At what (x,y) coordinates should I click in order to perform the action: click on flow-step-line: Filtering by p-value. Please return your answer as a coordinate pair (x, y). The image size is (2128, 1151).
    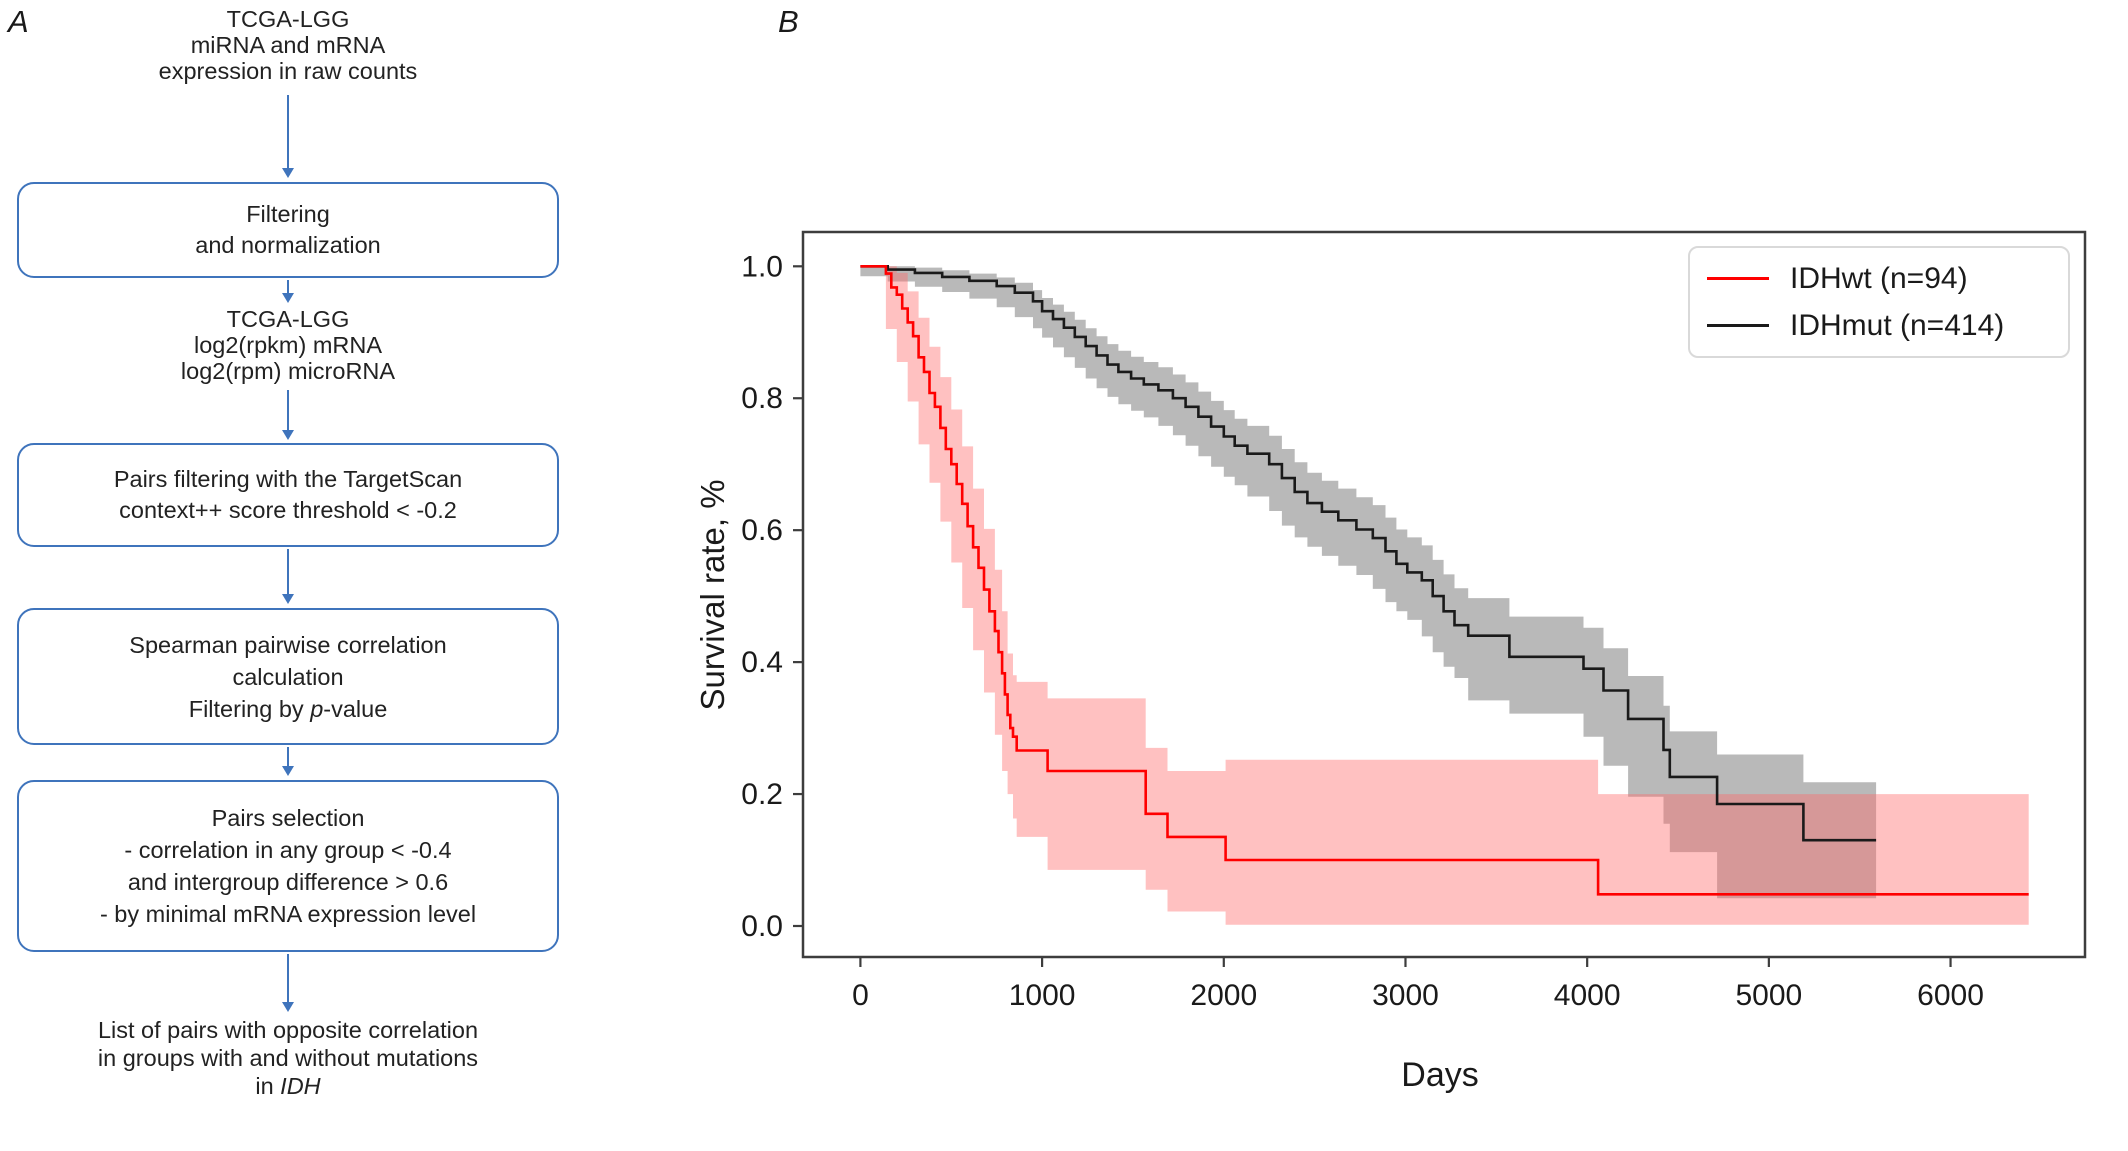
    Looking at the image, I should click on (288, 708).